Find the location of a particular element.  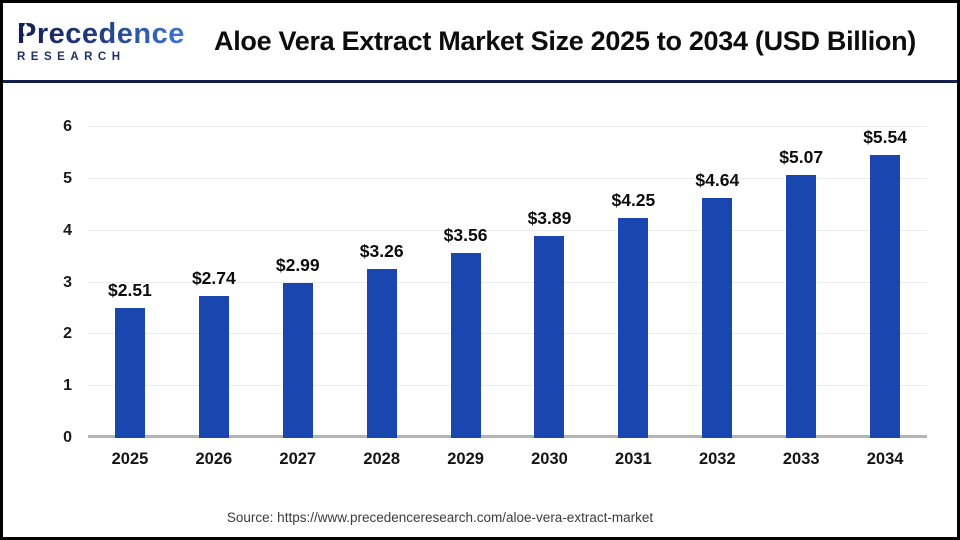

y-tick-label: 4 is located at coordinates (67, 230).